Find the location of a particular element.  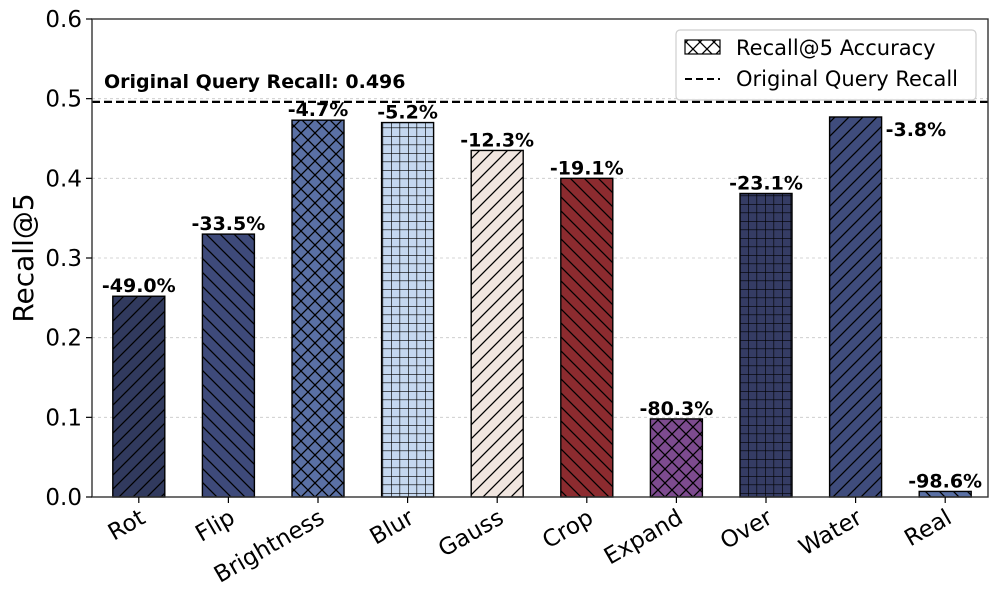

bar-label-flip: -33.5% is located at coordinates (228, 224).